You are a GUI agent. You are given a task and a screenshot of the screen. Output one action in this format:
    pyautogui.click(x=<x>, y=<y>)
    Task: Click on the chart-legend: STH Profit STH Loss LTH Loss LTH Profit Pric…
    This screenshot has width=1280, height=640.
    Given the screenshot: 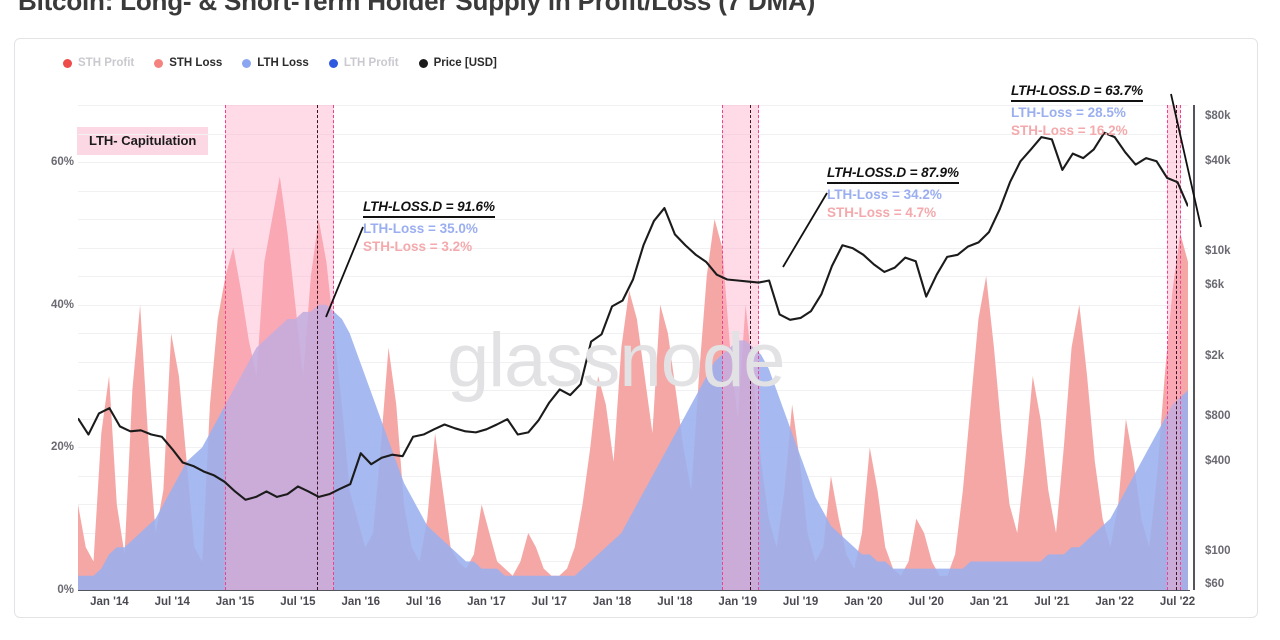 What is the action you would take?
    pyautogui.click(x=280, y=63)
    